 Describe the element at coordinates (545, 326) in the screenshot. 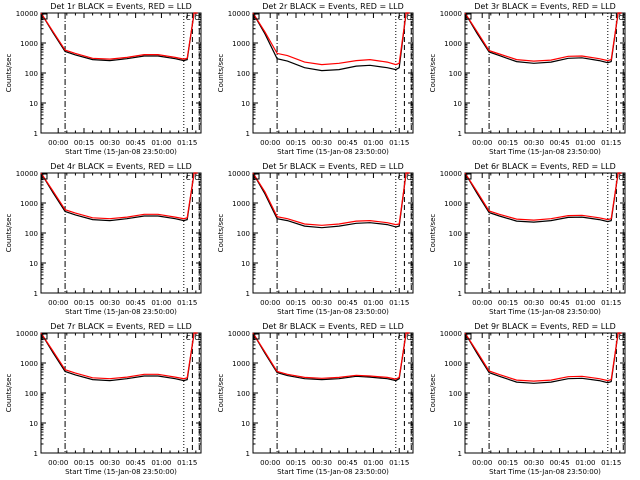

I see `panel-title: Det 9r BLACK = Events, RED = LLD` at that location.